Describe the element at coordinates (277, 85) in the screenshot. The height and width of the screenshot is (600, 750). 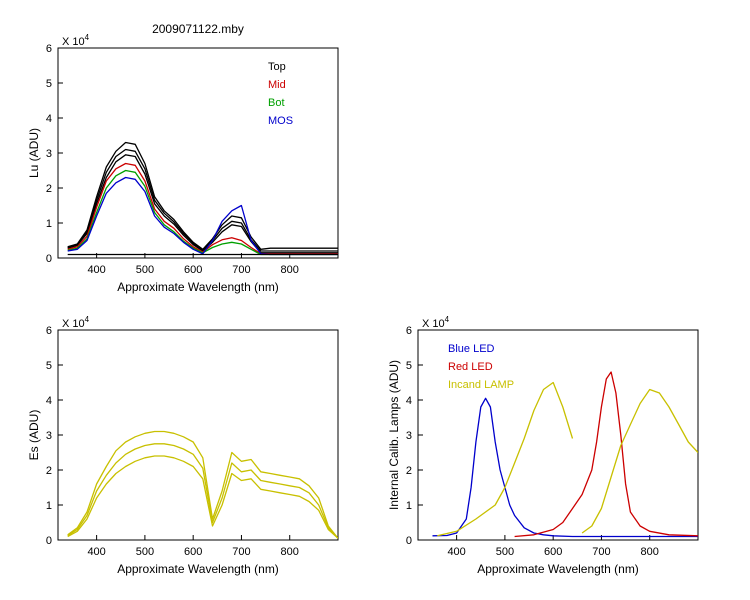
I see `legend-entry: Mid` at that location.